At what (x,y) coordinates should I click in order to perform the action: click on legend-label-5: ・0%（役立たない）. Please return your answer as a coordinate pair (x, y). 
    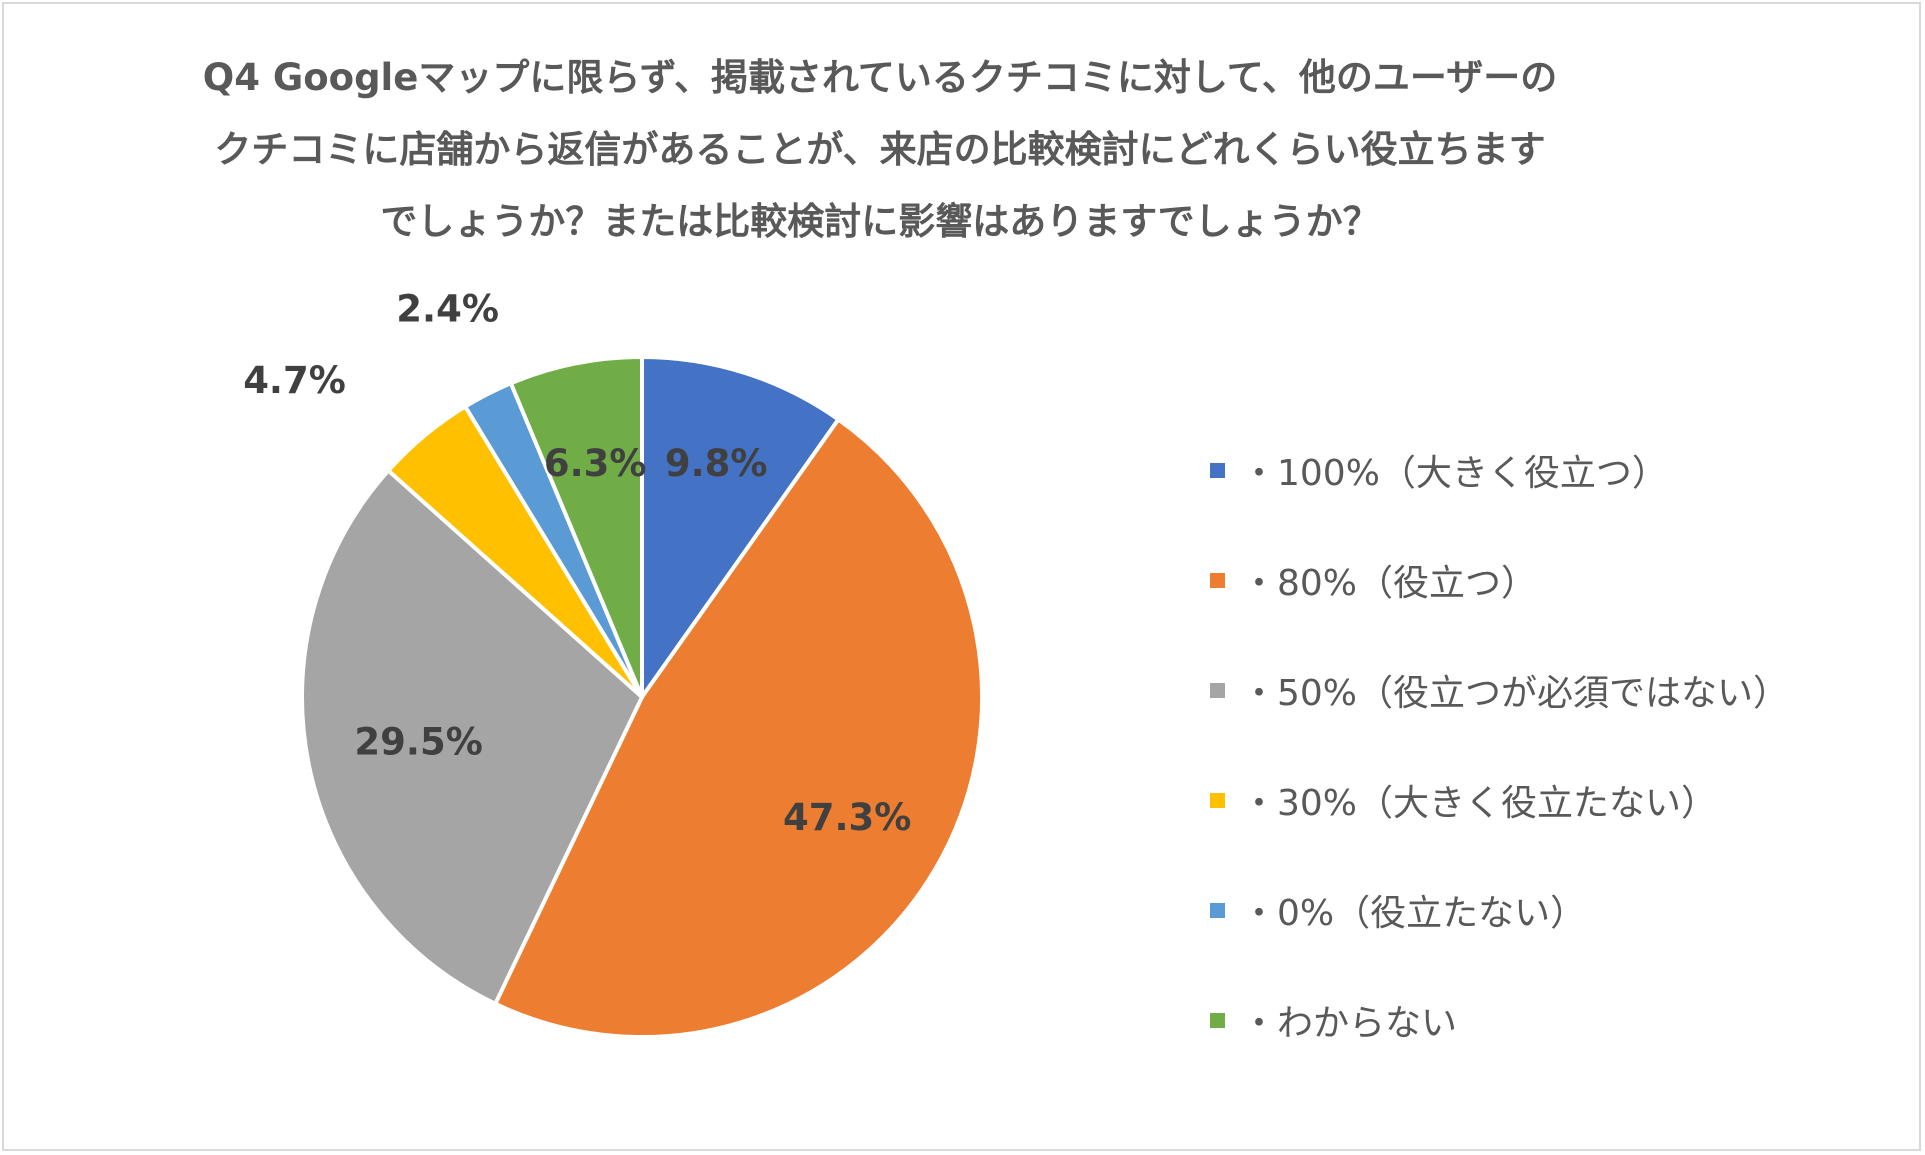
    Looking at the image, I should click on (1414, 913).